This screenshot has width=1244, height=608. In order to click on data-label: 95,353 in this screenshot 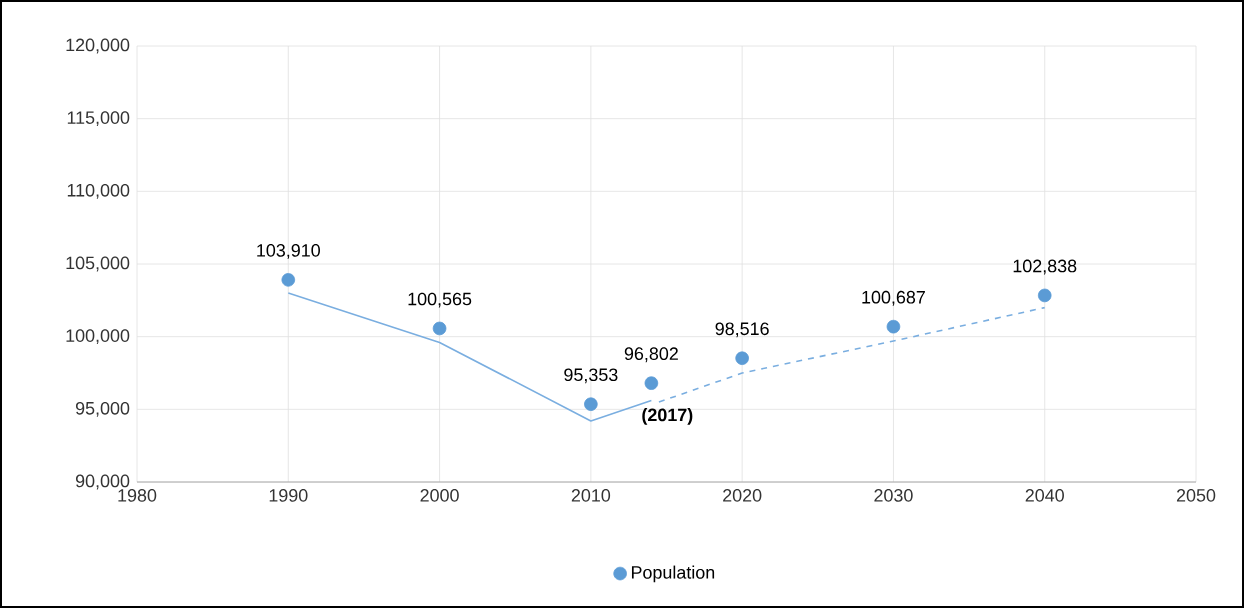, I will do `click(591, 376)`.